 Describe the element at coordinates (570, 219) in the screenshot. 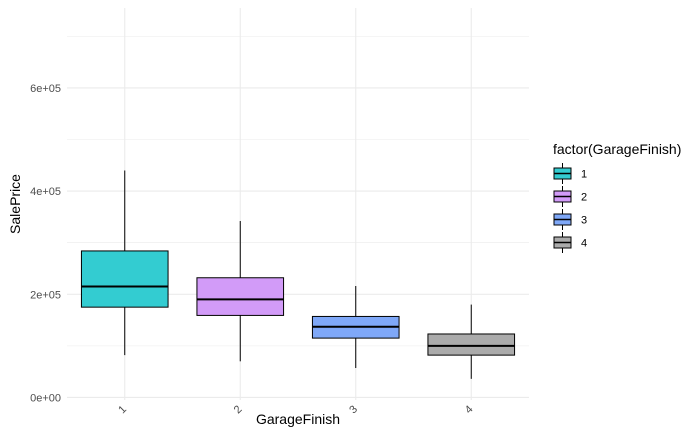

I see `legend-item-3: 3` at that location.